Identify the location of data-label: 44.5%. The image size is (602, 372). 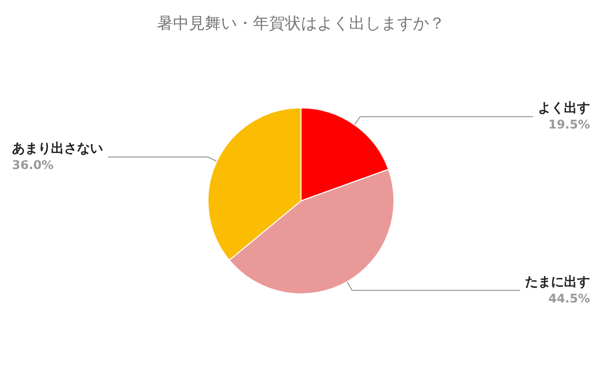
(569, 298).